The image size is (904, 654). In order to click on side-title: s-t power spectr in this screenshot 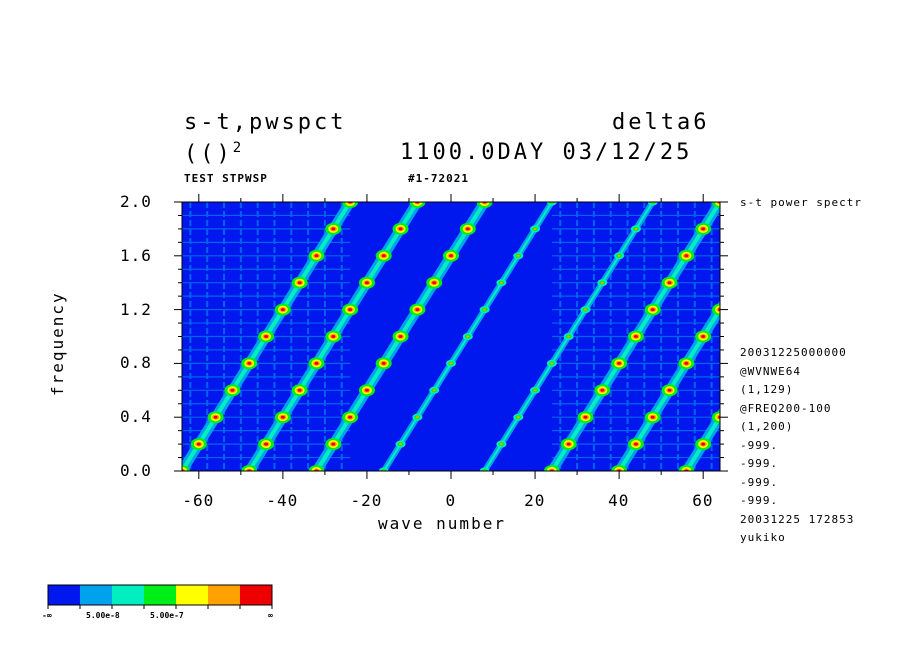, I will do `click(801, 202)`.